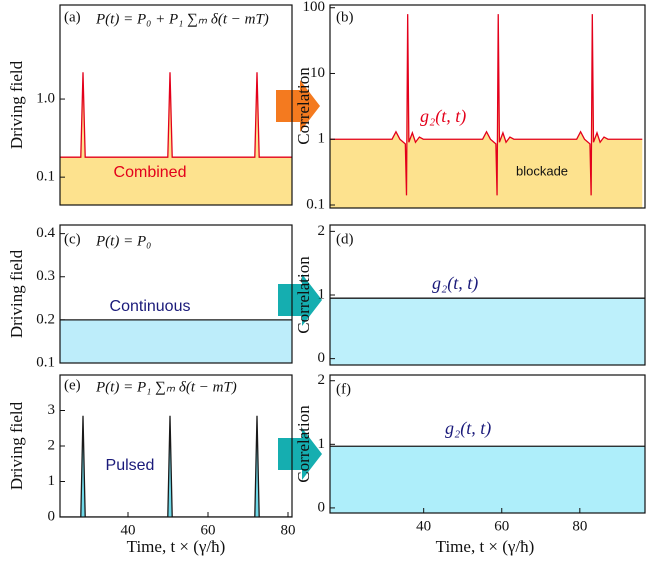  I want to click on y-tick-label: 0.3, so click(45, 276).